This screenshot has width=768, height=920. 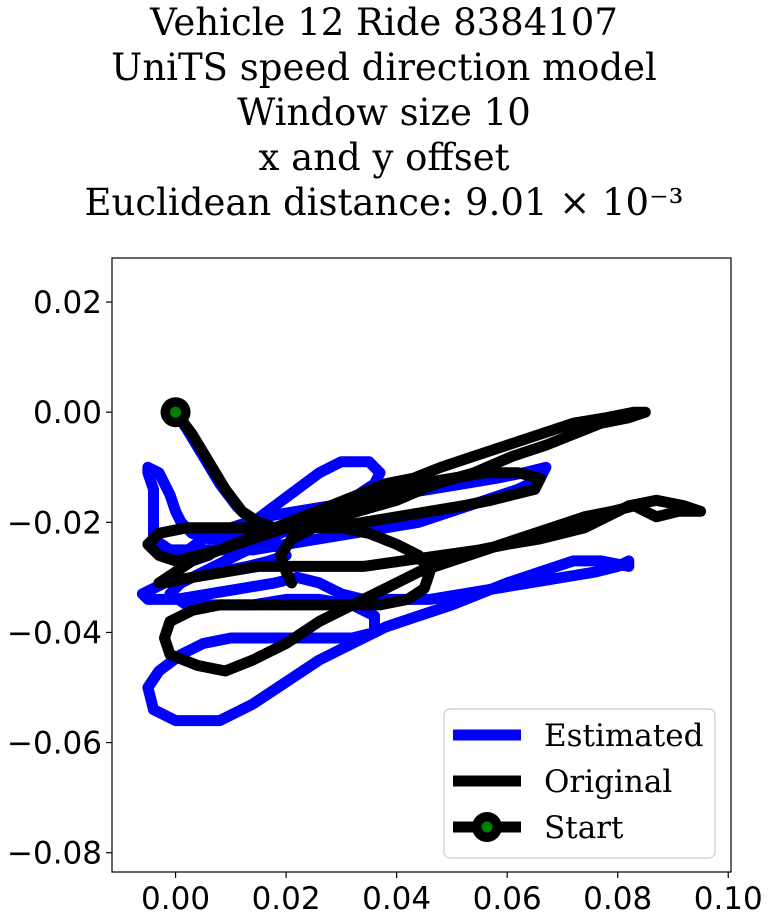 What do you see at coordinates (617, 899) in the screenshot?
I see `x-tick-label: 0.08` at bounding box center [617, 899].